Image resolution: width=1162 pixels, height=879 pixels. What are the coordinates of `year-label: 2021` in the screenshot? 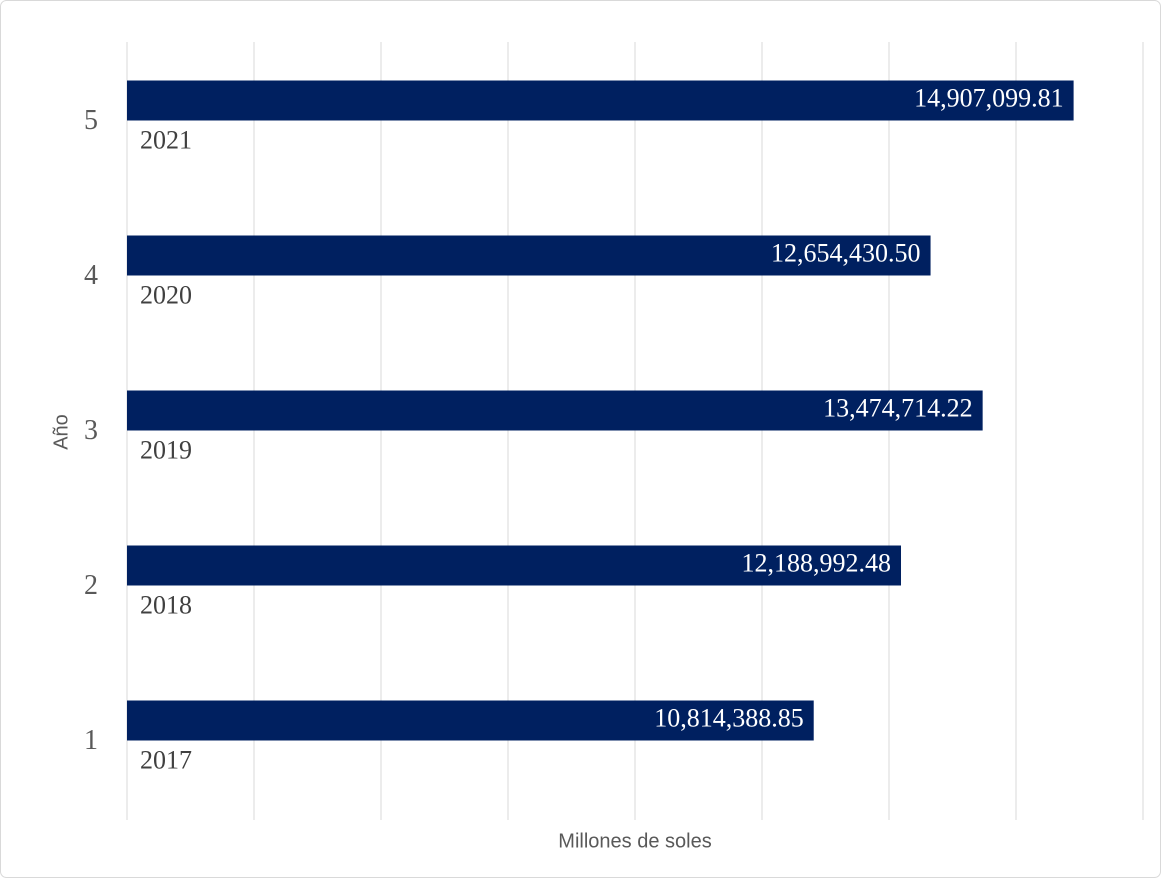 It's located at (166, 139).